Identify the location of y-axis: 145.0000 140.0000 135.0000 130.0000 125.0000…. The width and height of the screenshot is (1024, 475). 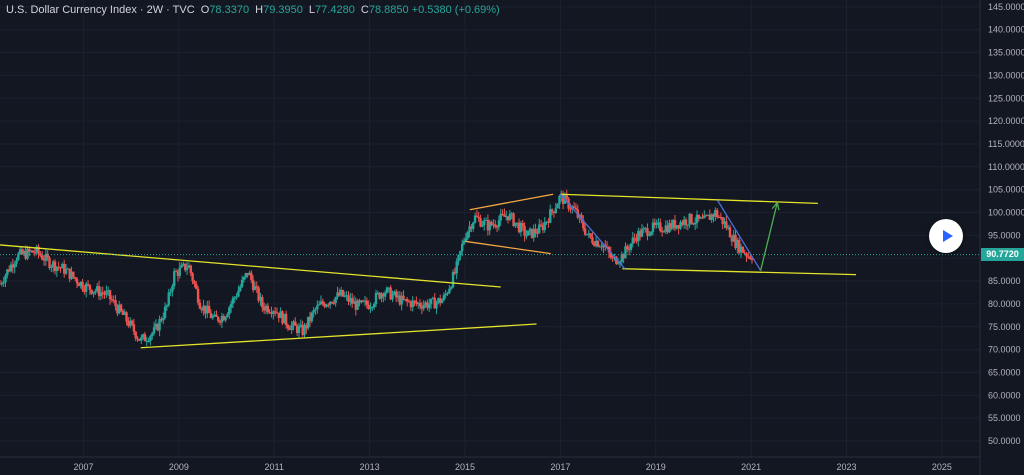
(1006, 224).